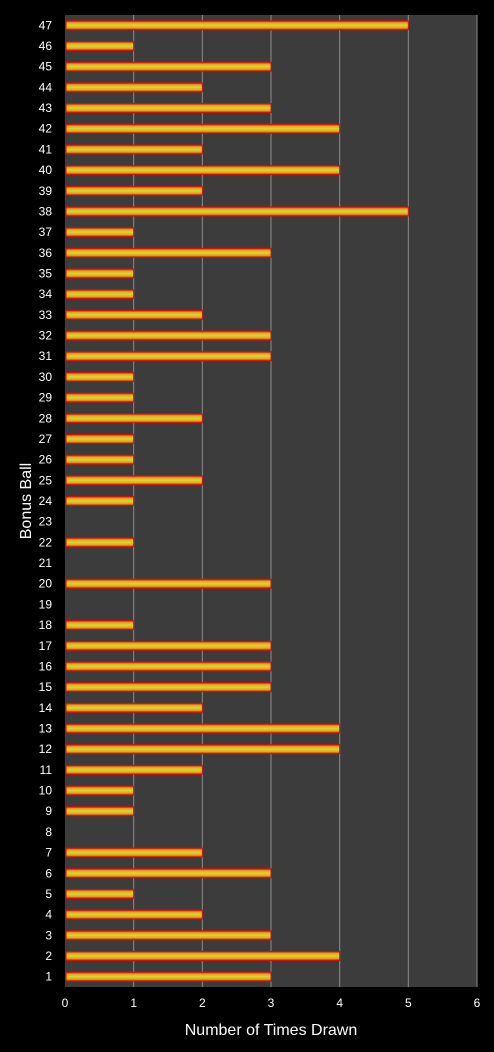 This screenshot has width=494, height=1052. I want to click on y-tick-label: 30, so click(46, 377).